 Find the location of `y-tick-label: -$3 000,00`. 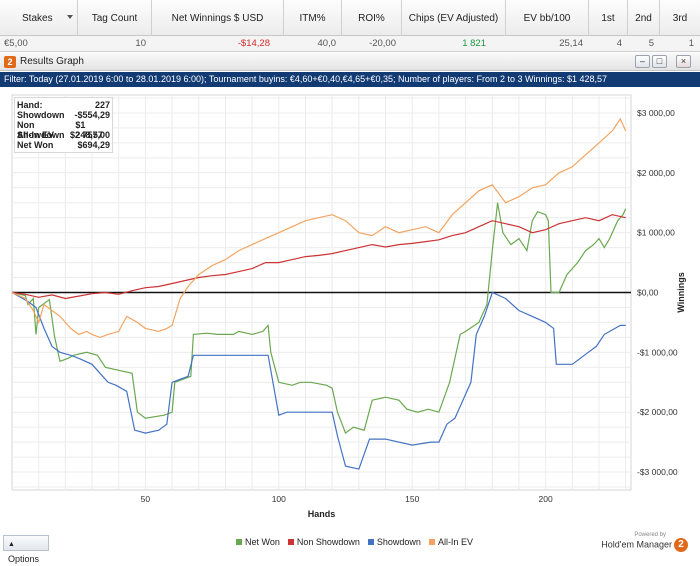

y-tick-label: -$3 000,00 is located at coordinates (657, 472).